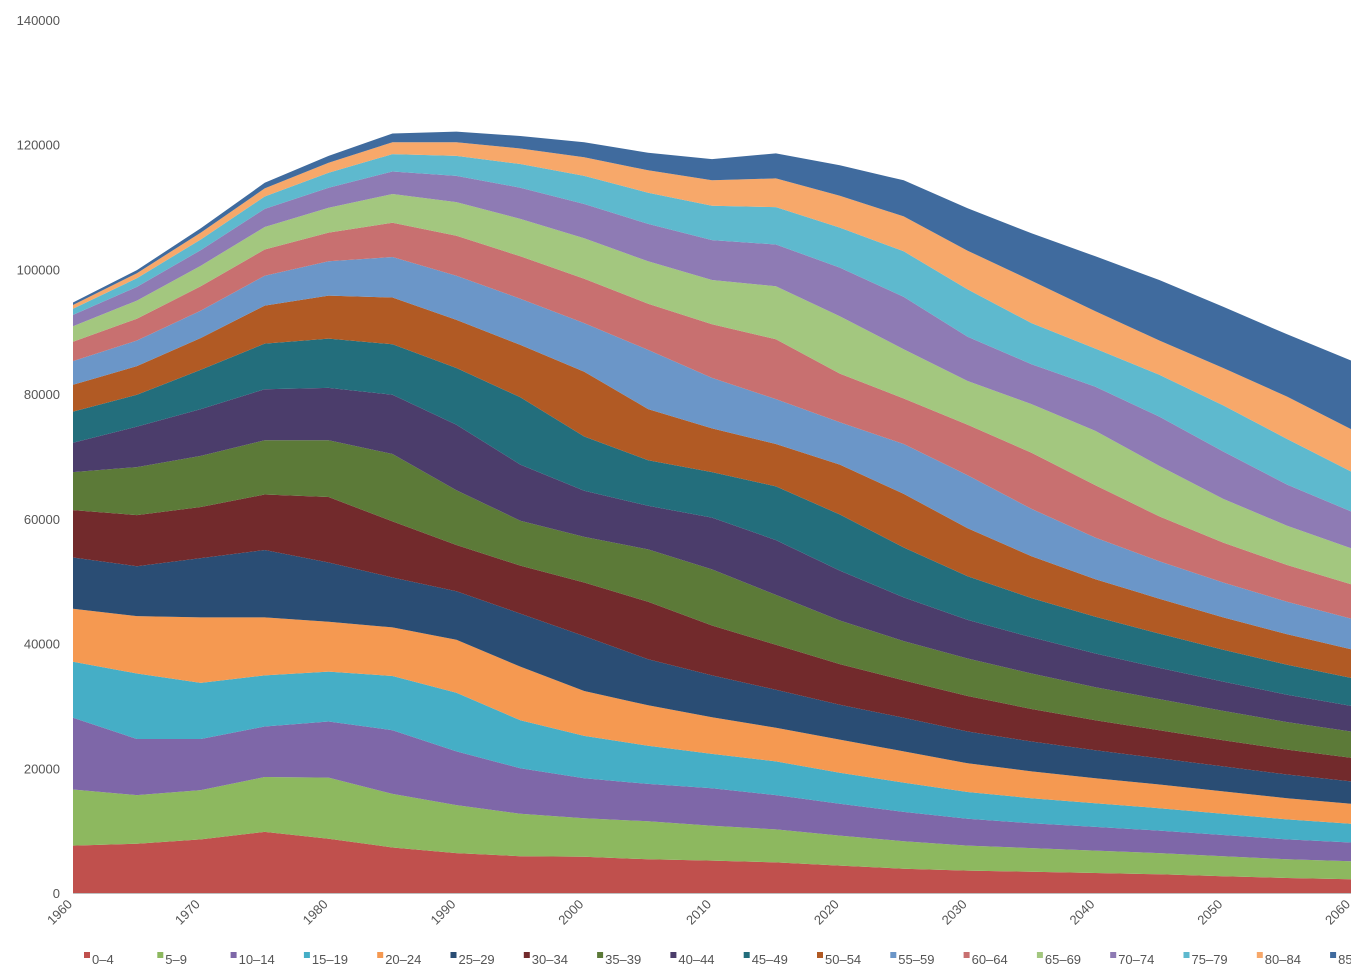 Image resolution: width=1351 pixels, height=967 pixels. Describe the element at coordinates (623, 959) in the screenshot. I see `legend-label-35-39: 35–39` at that location.